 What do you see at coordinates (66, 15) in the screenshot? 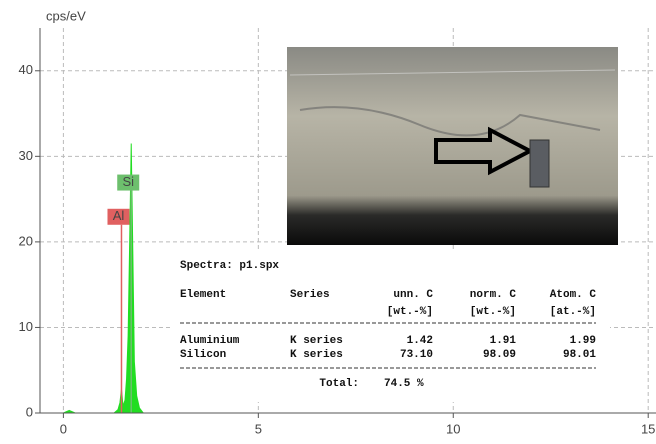
I see `y-axis-label: cps/eV` at bounding box center [66, 15].